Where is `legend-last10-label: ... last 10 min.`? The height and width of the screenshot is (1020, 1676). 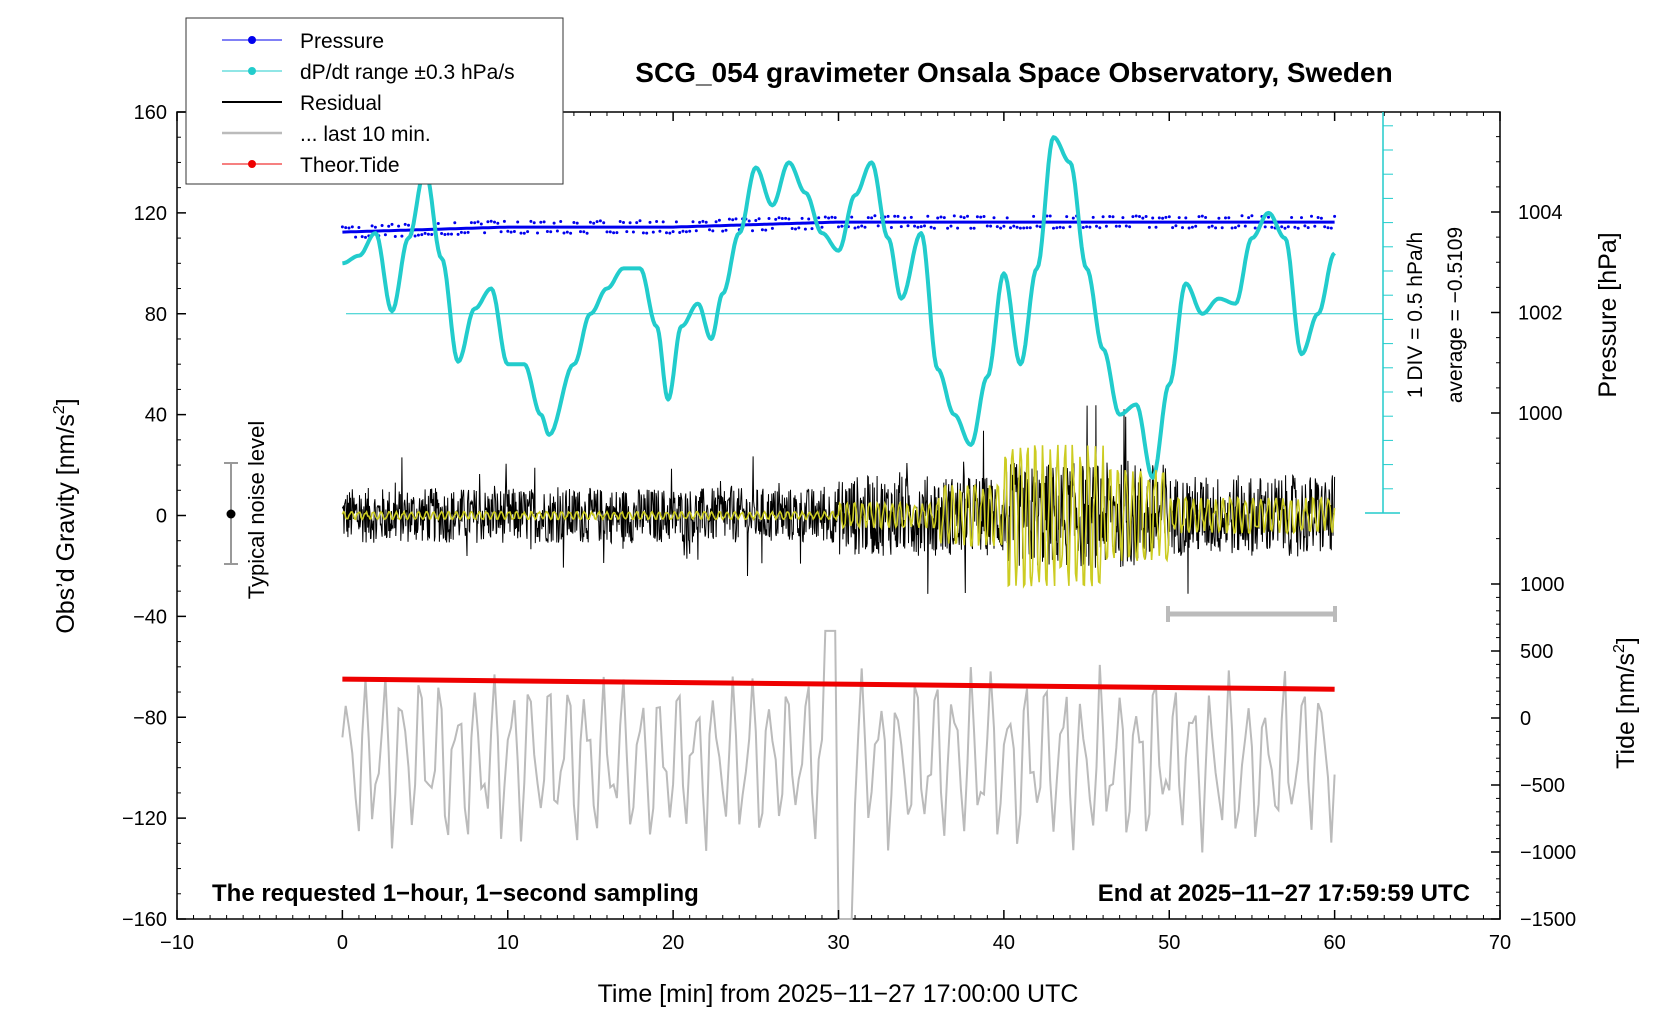 legend-last10-label: ... last 10 min. is located at coordinates (365, 134).